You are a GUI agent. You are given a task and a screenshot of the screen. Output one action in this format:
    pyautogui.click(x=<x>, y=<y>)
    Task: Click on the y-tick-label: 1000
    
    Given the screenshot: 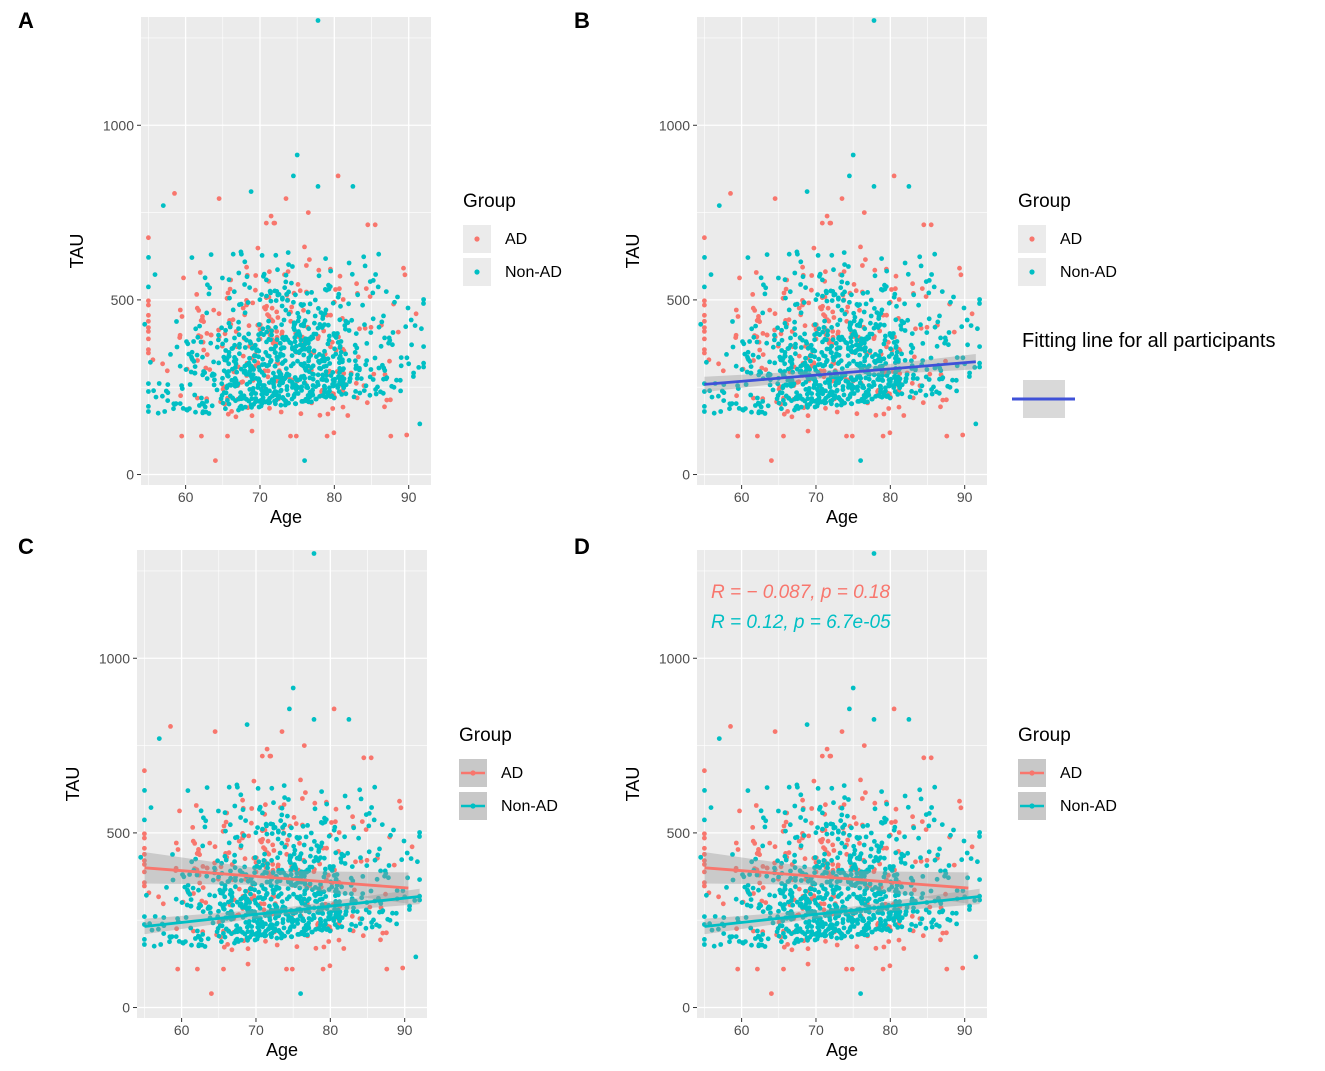 What is the action you would take?
    pyautogui.click(x=674, y=125)
    